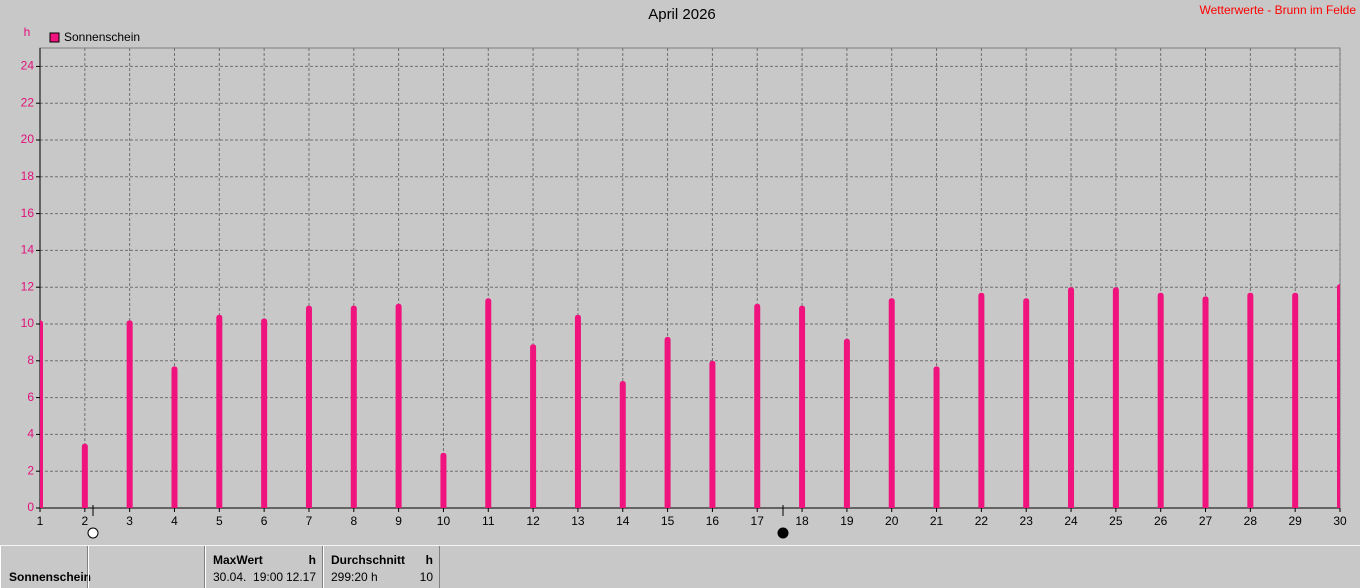  Describe the element at coordinates (264, 521) in the screenshot. I see `x-tick-label: 6` at that location.